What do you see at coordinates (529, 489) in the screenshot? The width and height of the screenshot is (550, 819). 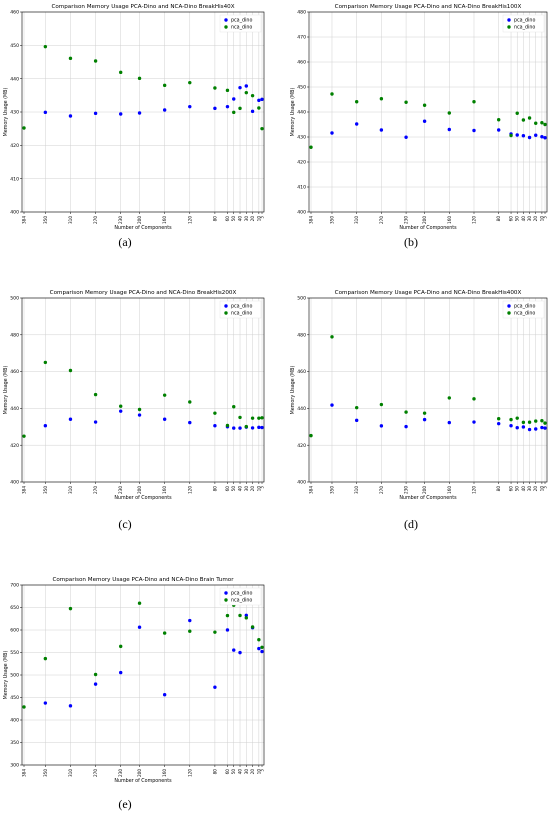 I see `x-tick-label: 30` at bounding box center [529, 489].